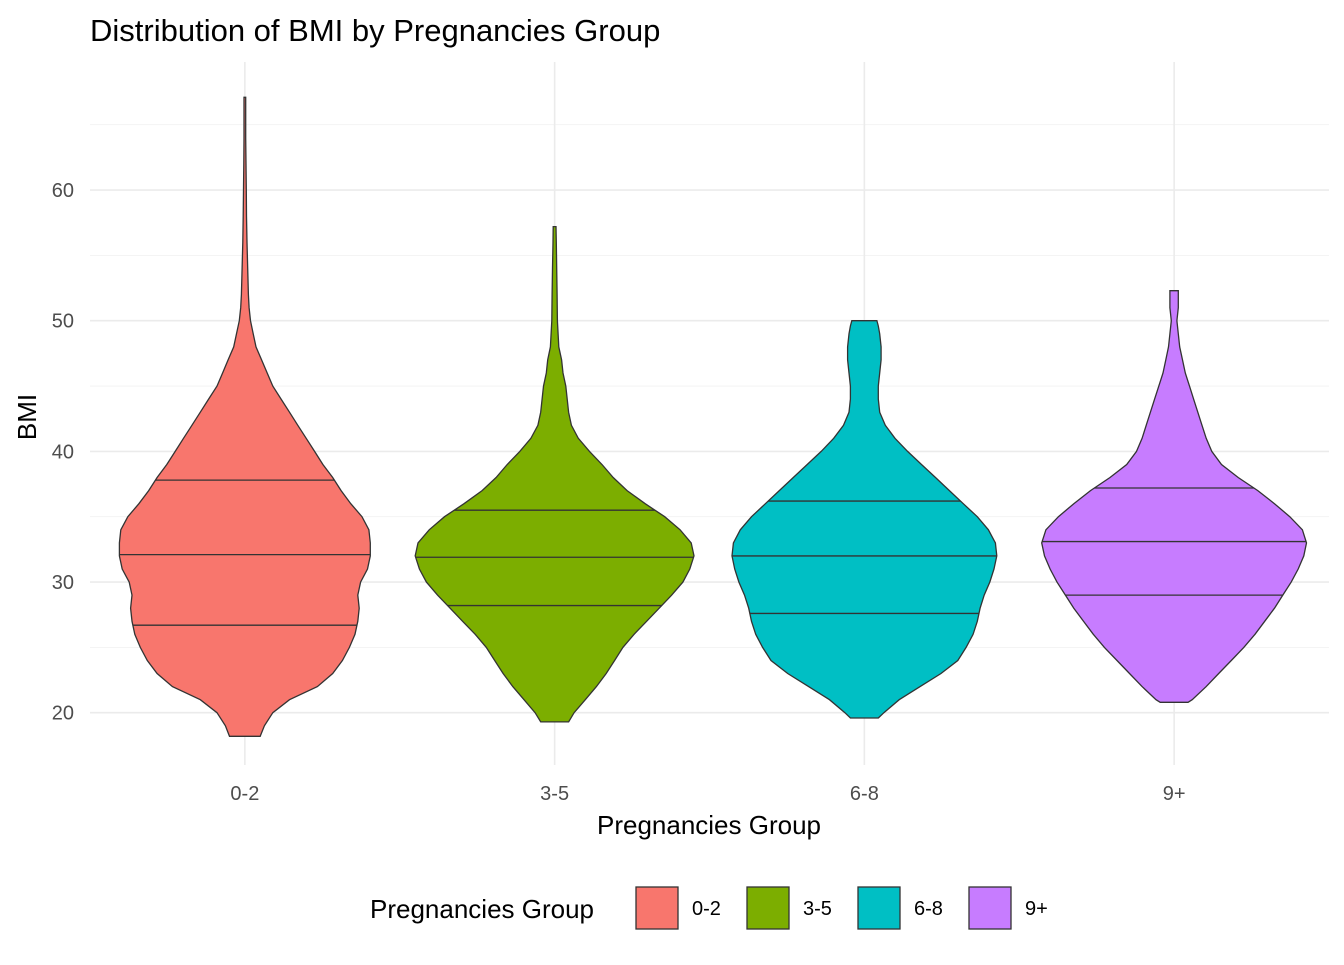 This screenshot has height=965, width=1344. Describe the element at coordinates (63, 322) in the screenshot. I see `y-tick-label: 50` at that location.